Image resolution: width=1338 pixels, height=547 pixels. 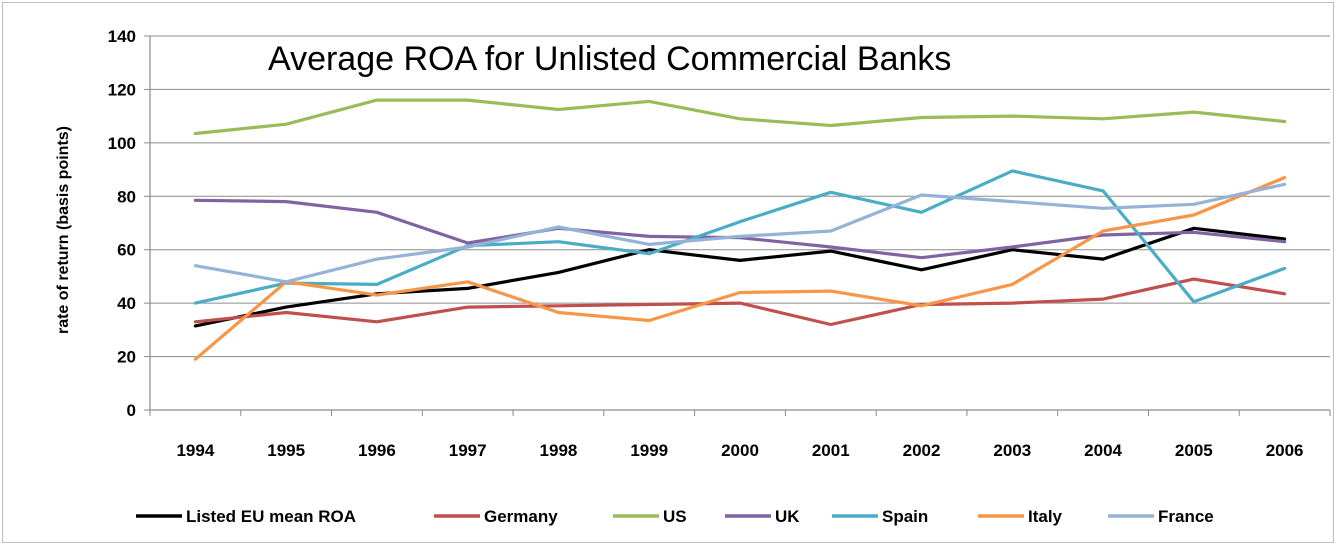 What do you see at coordinates (63, 230) in the screenshot?
I see `y-axis-label: rate of return (basis points)` at bounding box center [63, 230].